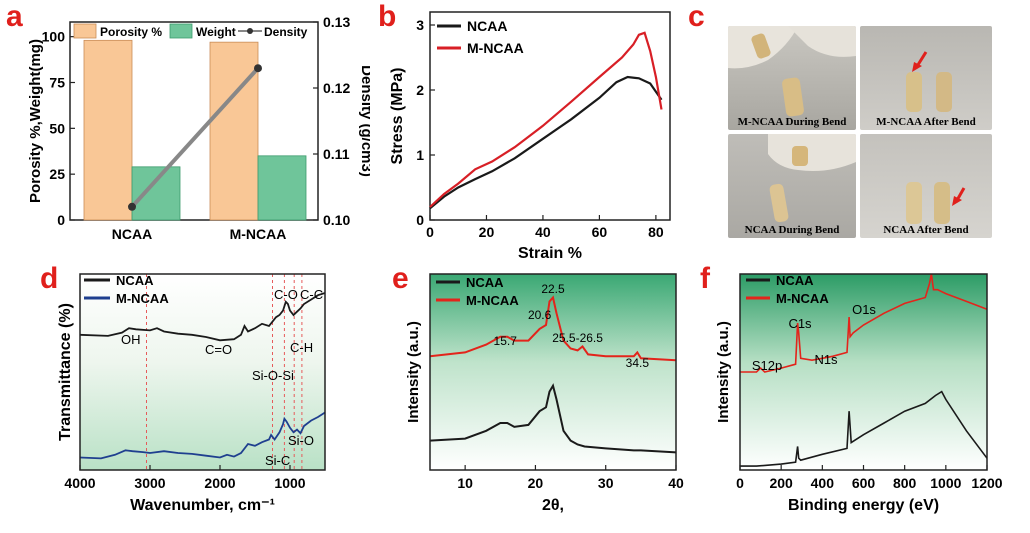 The width and height of the screenshot is (1030, 533). What do you see at coordinates (14, 16) in the screenshot?
I see `panel-label-a: a` at bounding box center [14, 16].